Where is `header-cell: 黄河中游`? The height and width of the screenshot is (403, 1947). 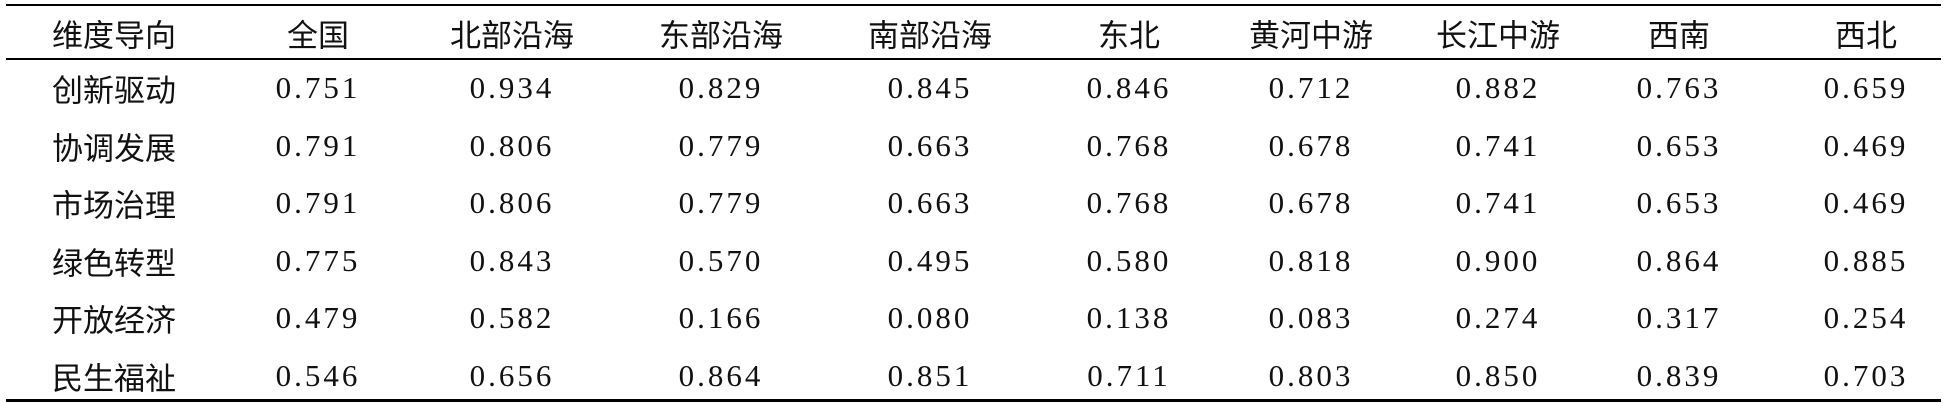 header-cell: 黄河中游 is located at coordinates (1311, 36).